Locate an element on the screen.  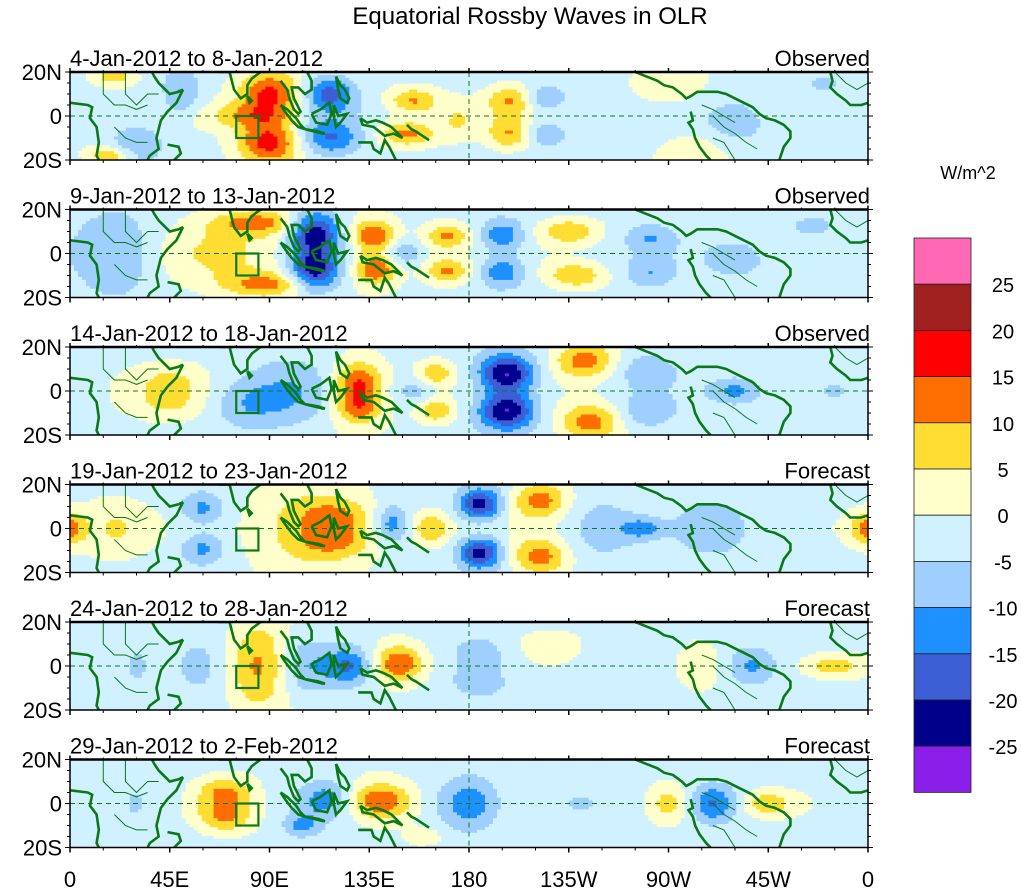
country-border is located at coordinates (735, 407).